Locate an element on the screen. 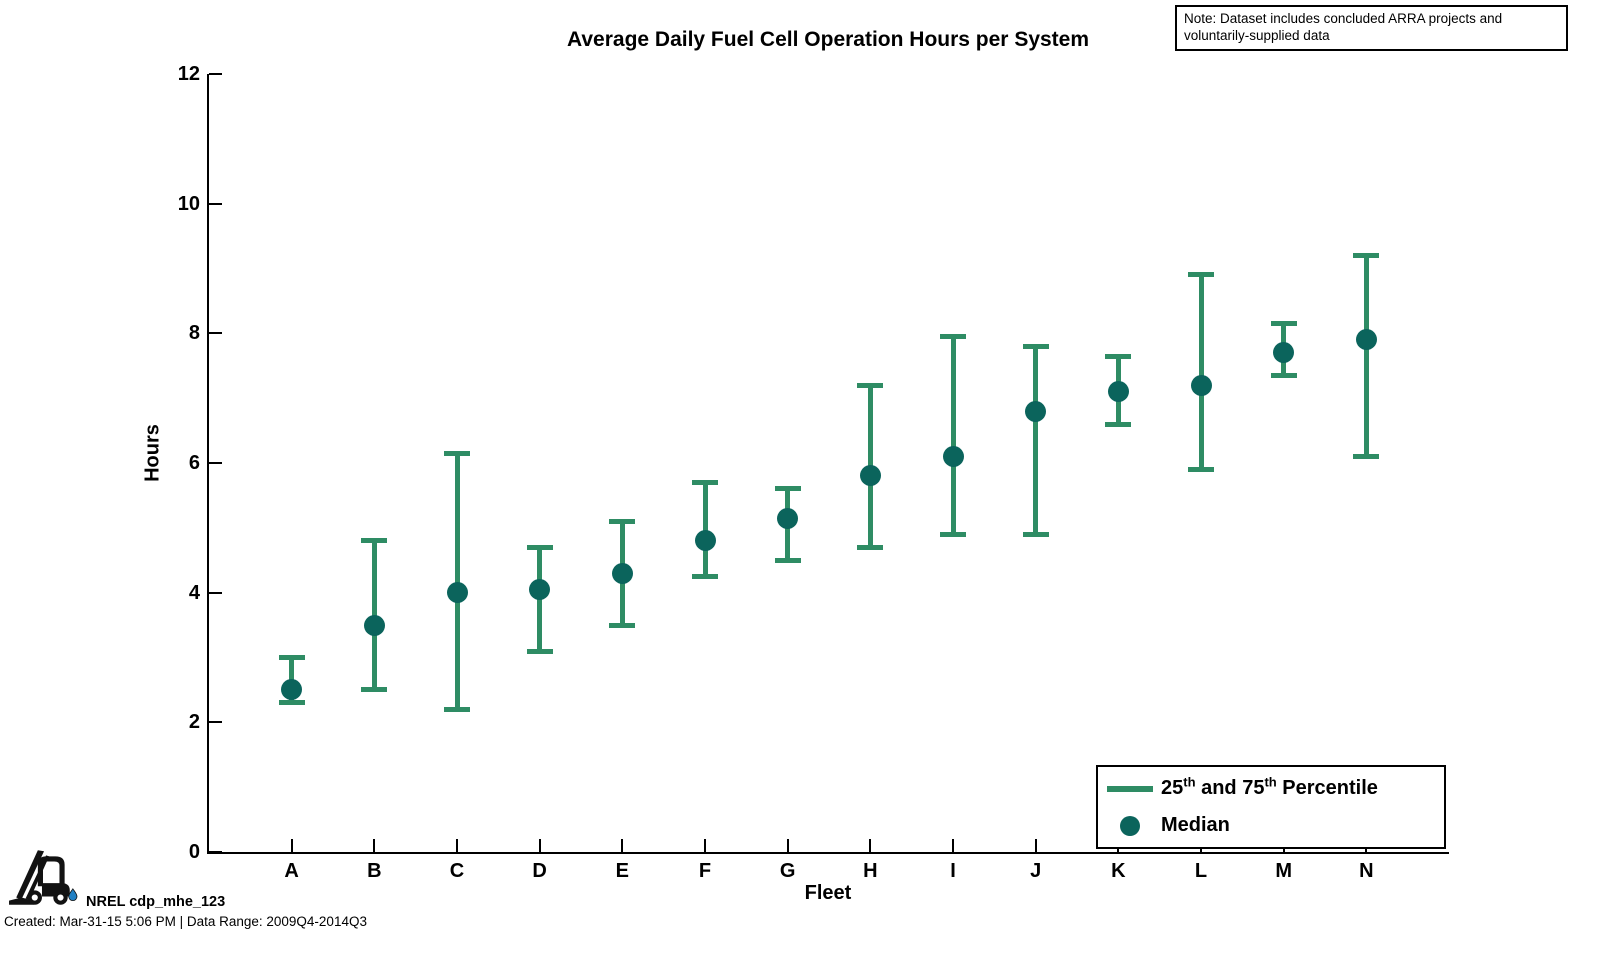 Image resolution: width=1599 pixels, height=960 pixels. x-tick-label: L is located at coordinates (1201, 871).